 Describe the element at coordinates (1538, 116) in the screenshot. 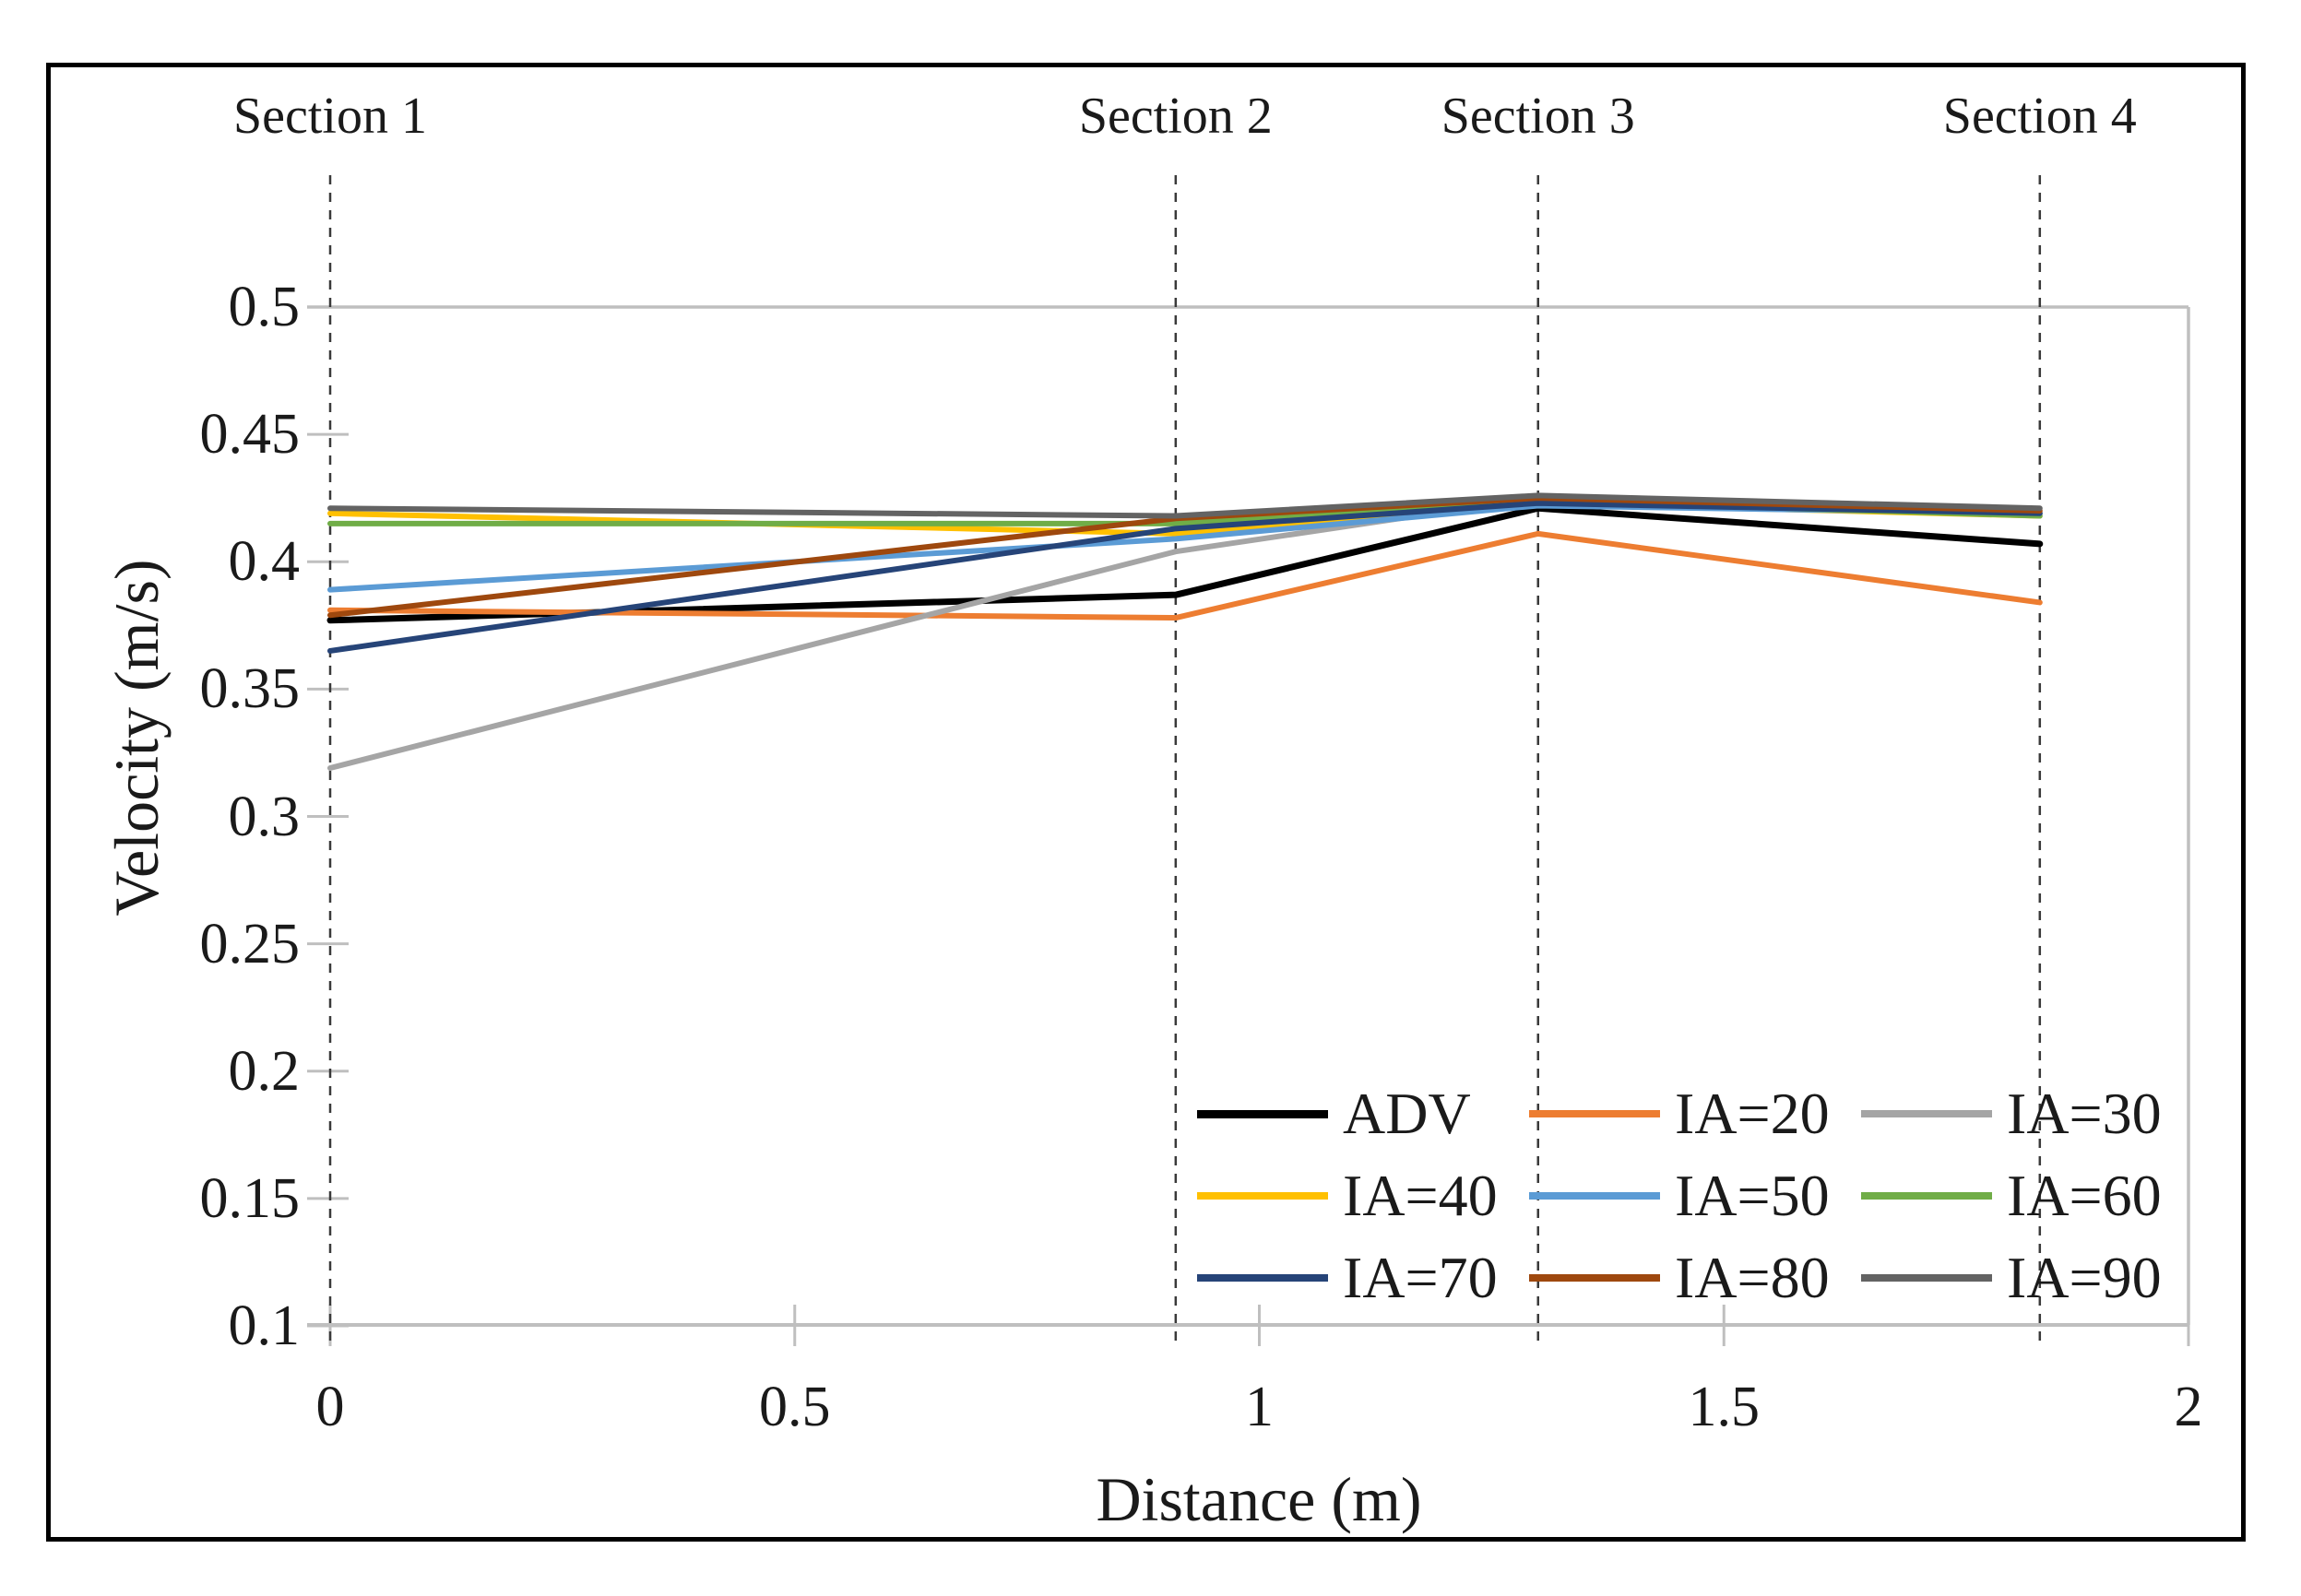

I see `section-label: Section 3` at that location.